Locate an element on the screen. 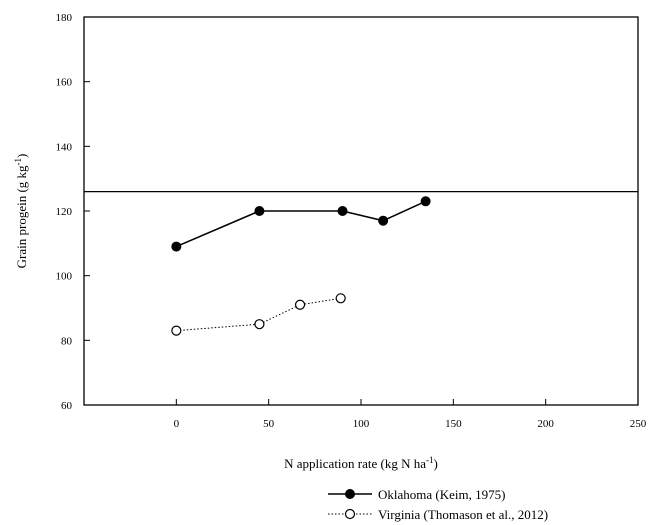 Image resolution: width=652 pixels, height=525 pixels. x-ticks: 0 50 100 150 200 250 is located at coordinates (410, 414).